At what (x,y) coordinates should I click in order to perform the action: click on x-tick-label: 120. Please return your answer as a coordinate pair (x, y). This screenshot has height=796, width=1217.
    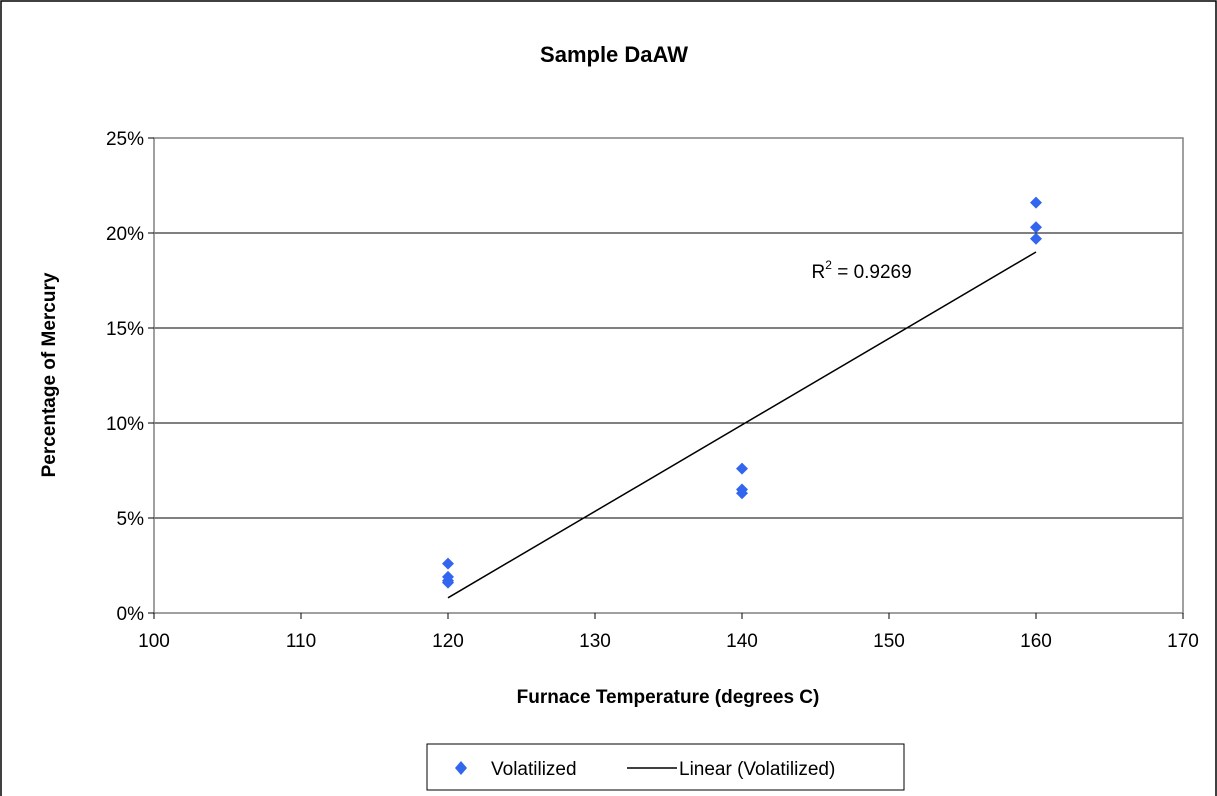
    Looking at the image, I should click on (448, 641).